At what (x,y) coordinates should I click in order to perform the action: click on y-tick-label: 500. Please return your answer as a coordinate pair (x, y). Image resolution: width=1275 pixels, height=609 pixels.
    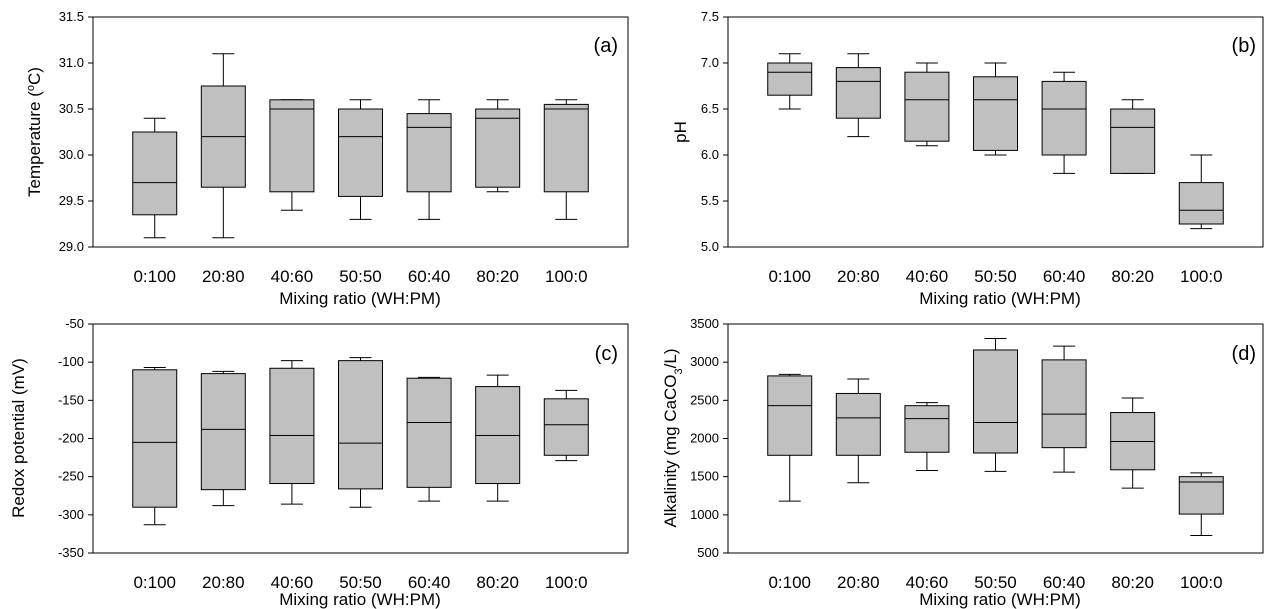
    Looking at the image, I should click on (708, 552).